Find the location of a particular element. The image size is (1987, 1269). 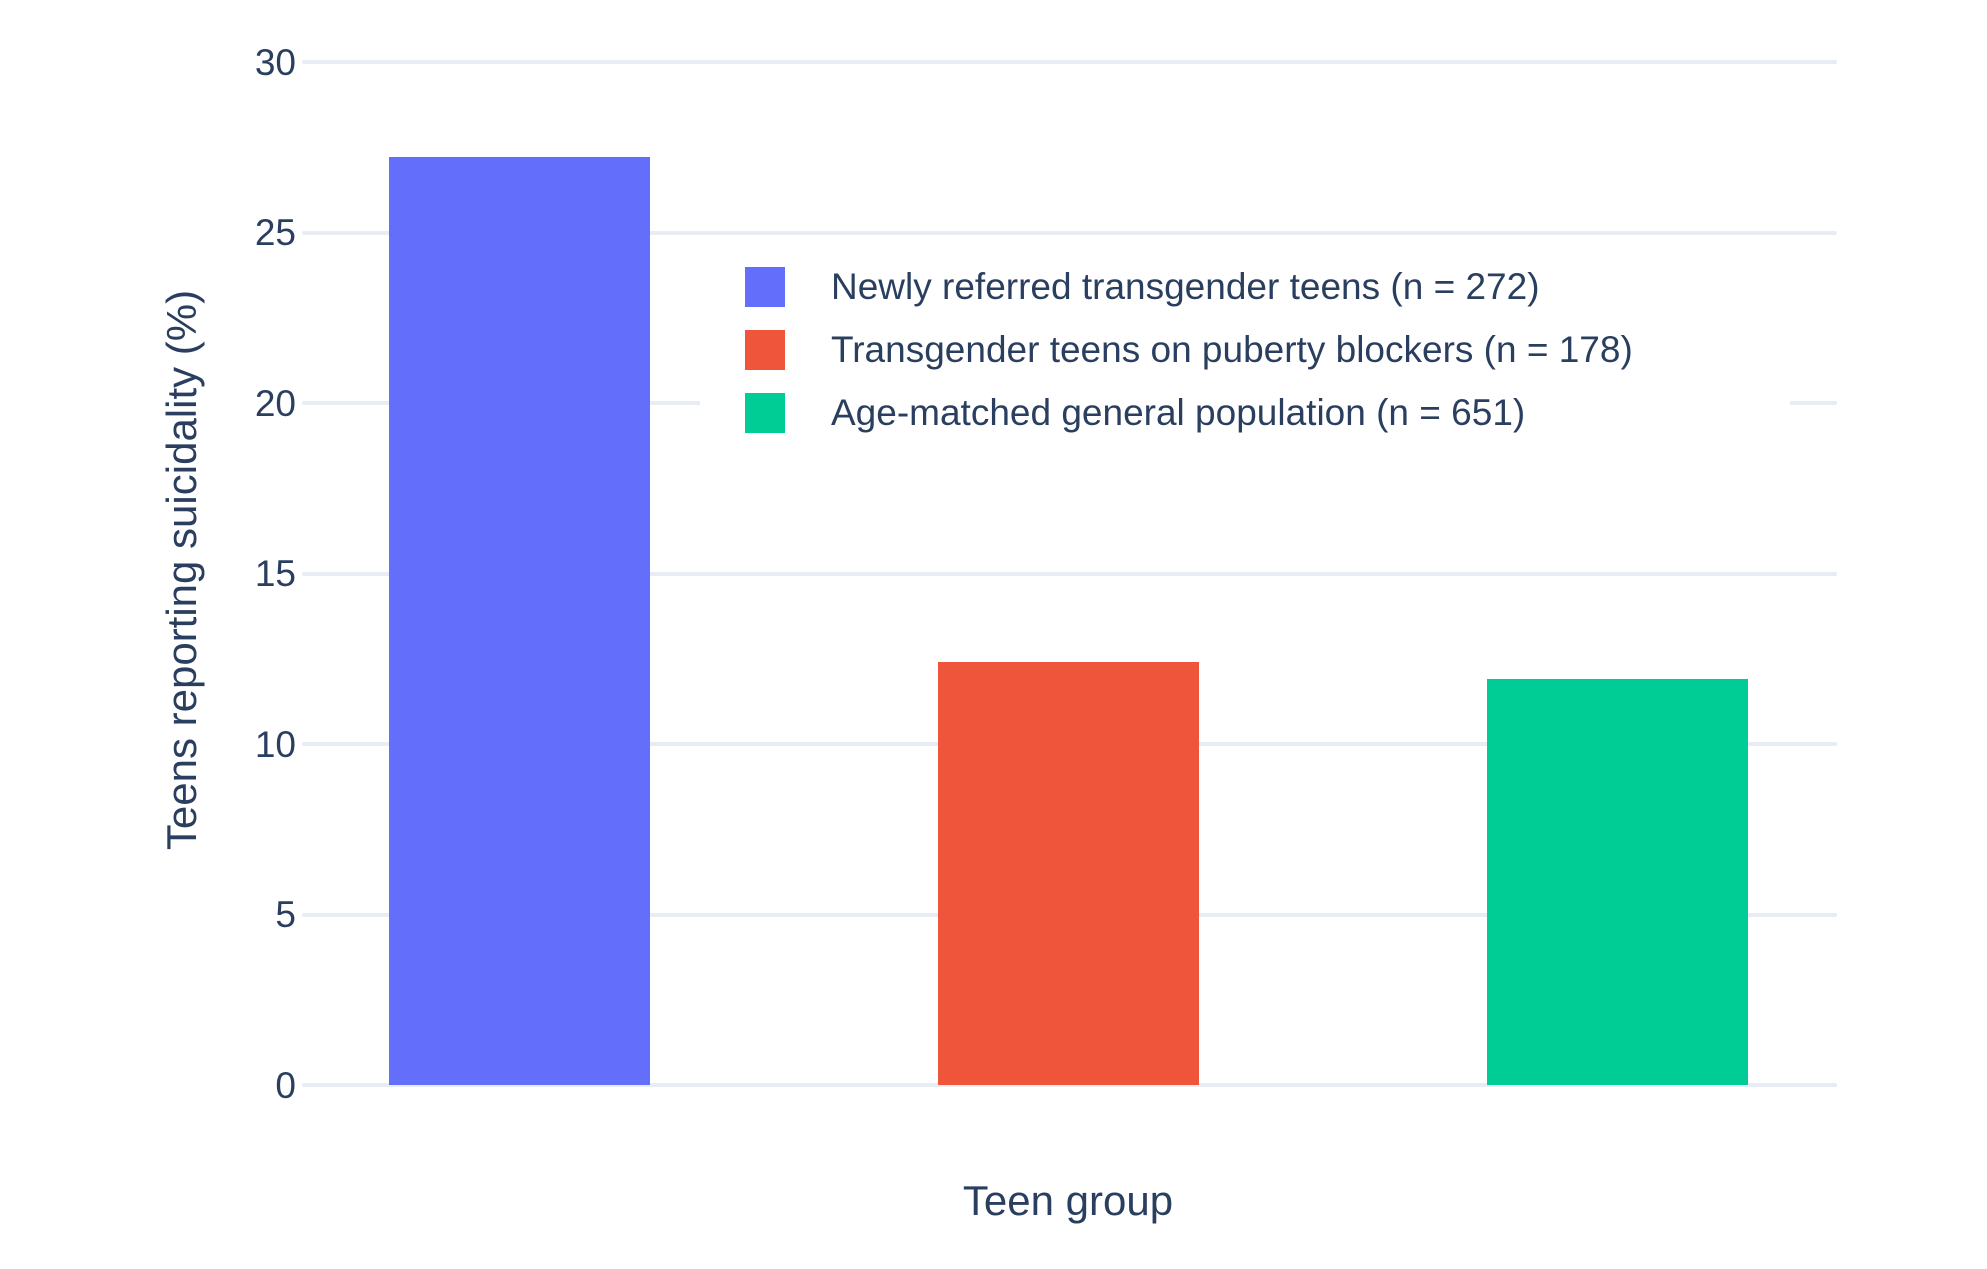

y-tick-label-15: 15 is located at coordinates (275, 573).